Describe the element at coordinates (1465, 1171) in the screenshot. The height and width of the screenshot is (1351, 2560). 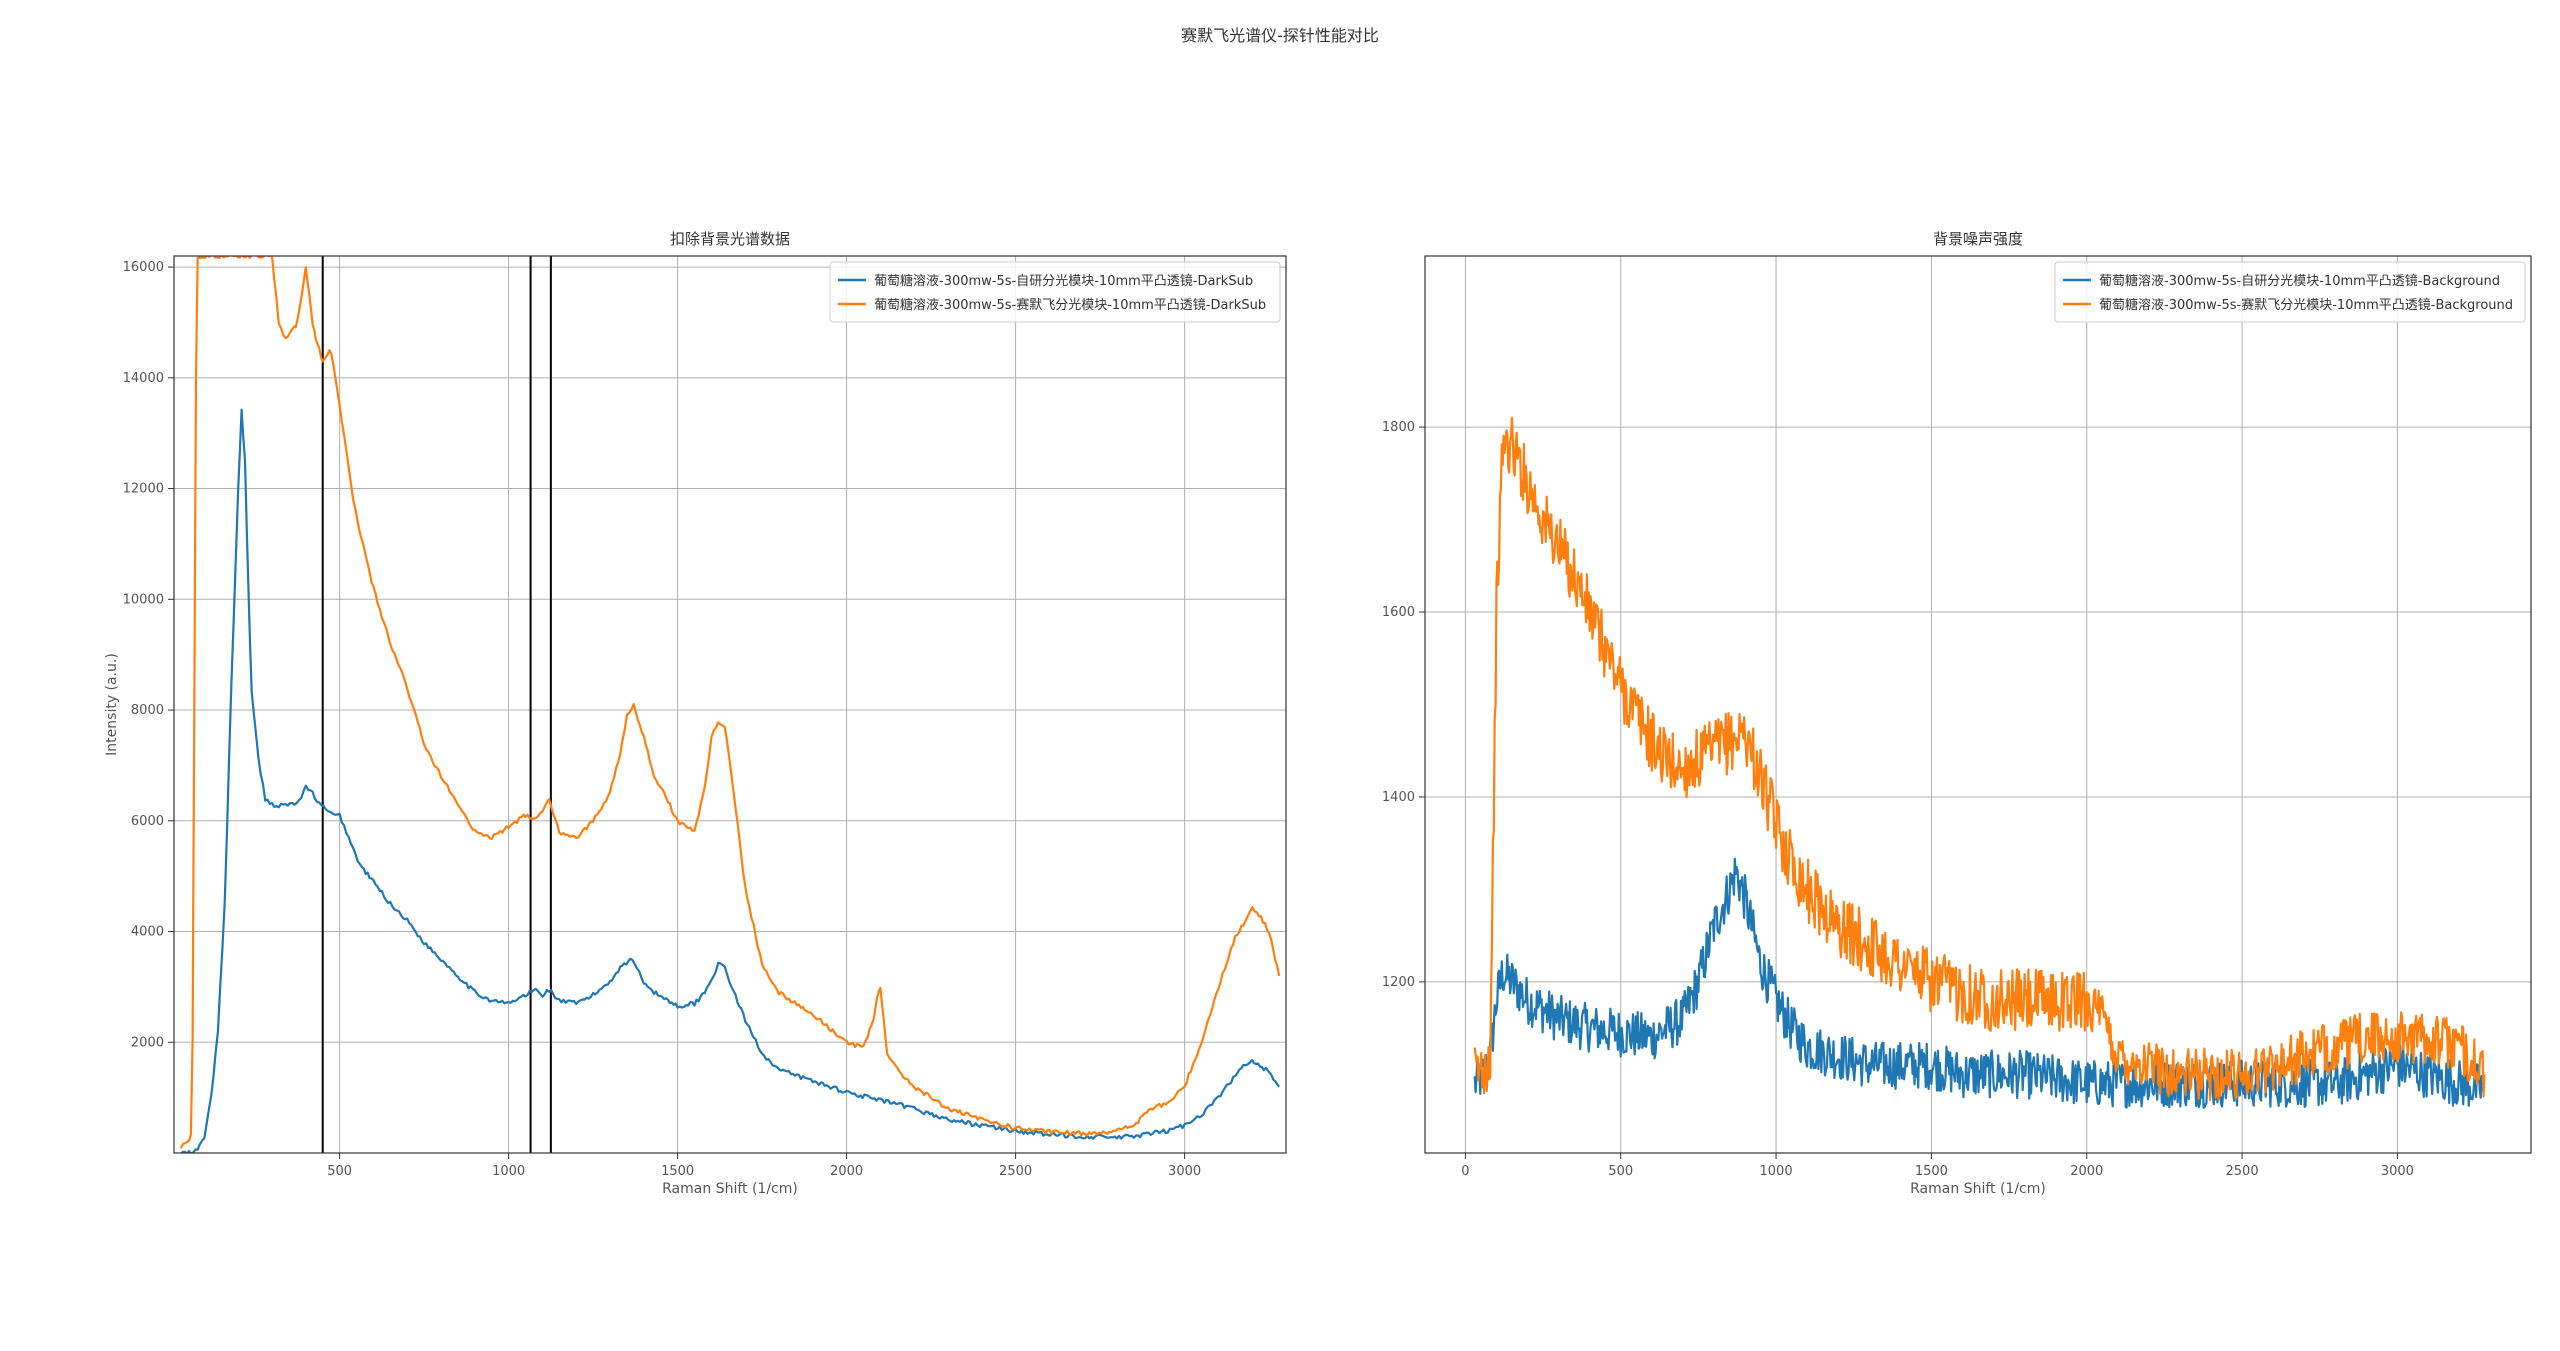
I see `x-tick-label: 0` at that location.